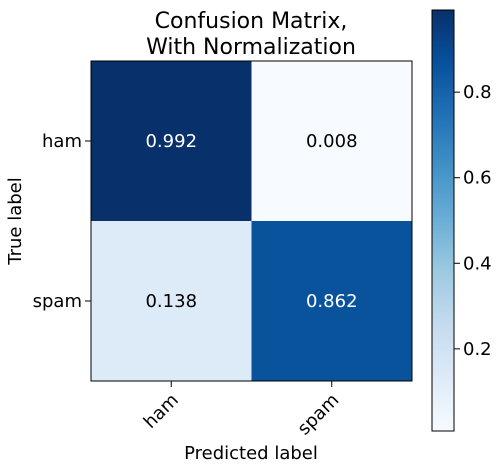 This screenshot has height=470, width=497. Describe the element at coordinates (15, 221) in the screenshot. I see `y-axis-label: True label` at that location.